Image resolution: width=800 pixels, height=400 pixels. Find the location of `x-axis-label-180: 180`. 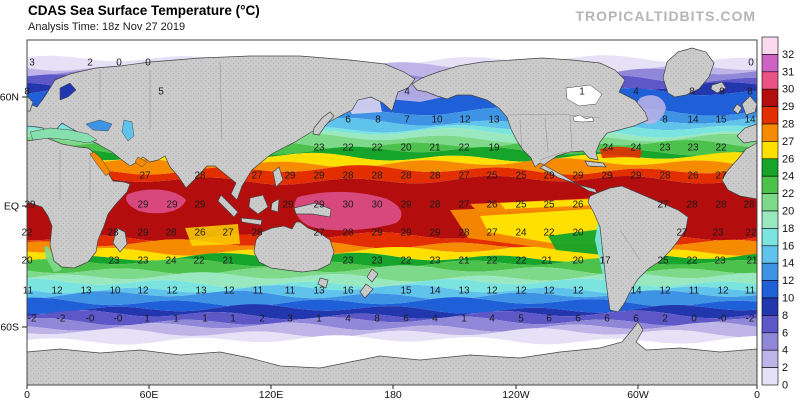

x-axis-label-180: 180 is located at coordinates (393, 394).